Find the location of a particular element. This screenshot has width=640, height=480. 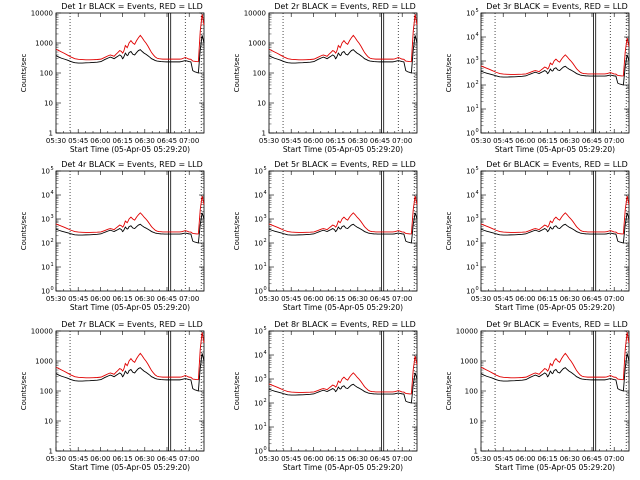

panel-title: Det 2r BLACK = Events, RED = LLD is located at coordinates (345, 6).